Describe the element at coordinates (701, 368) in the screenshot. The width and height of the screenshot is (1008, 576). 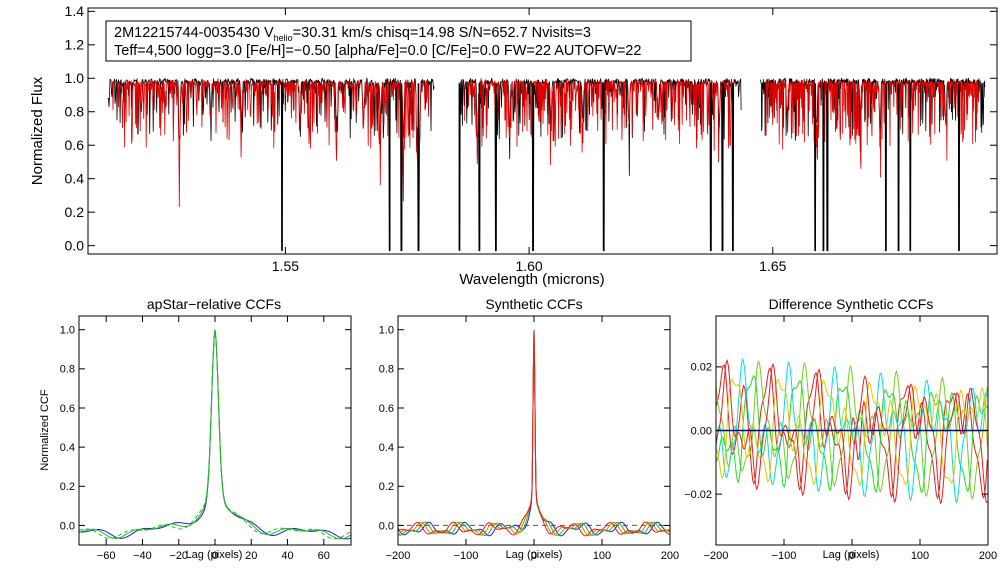
I see `difference-ccf-ytick-label: 0.02` at that location.